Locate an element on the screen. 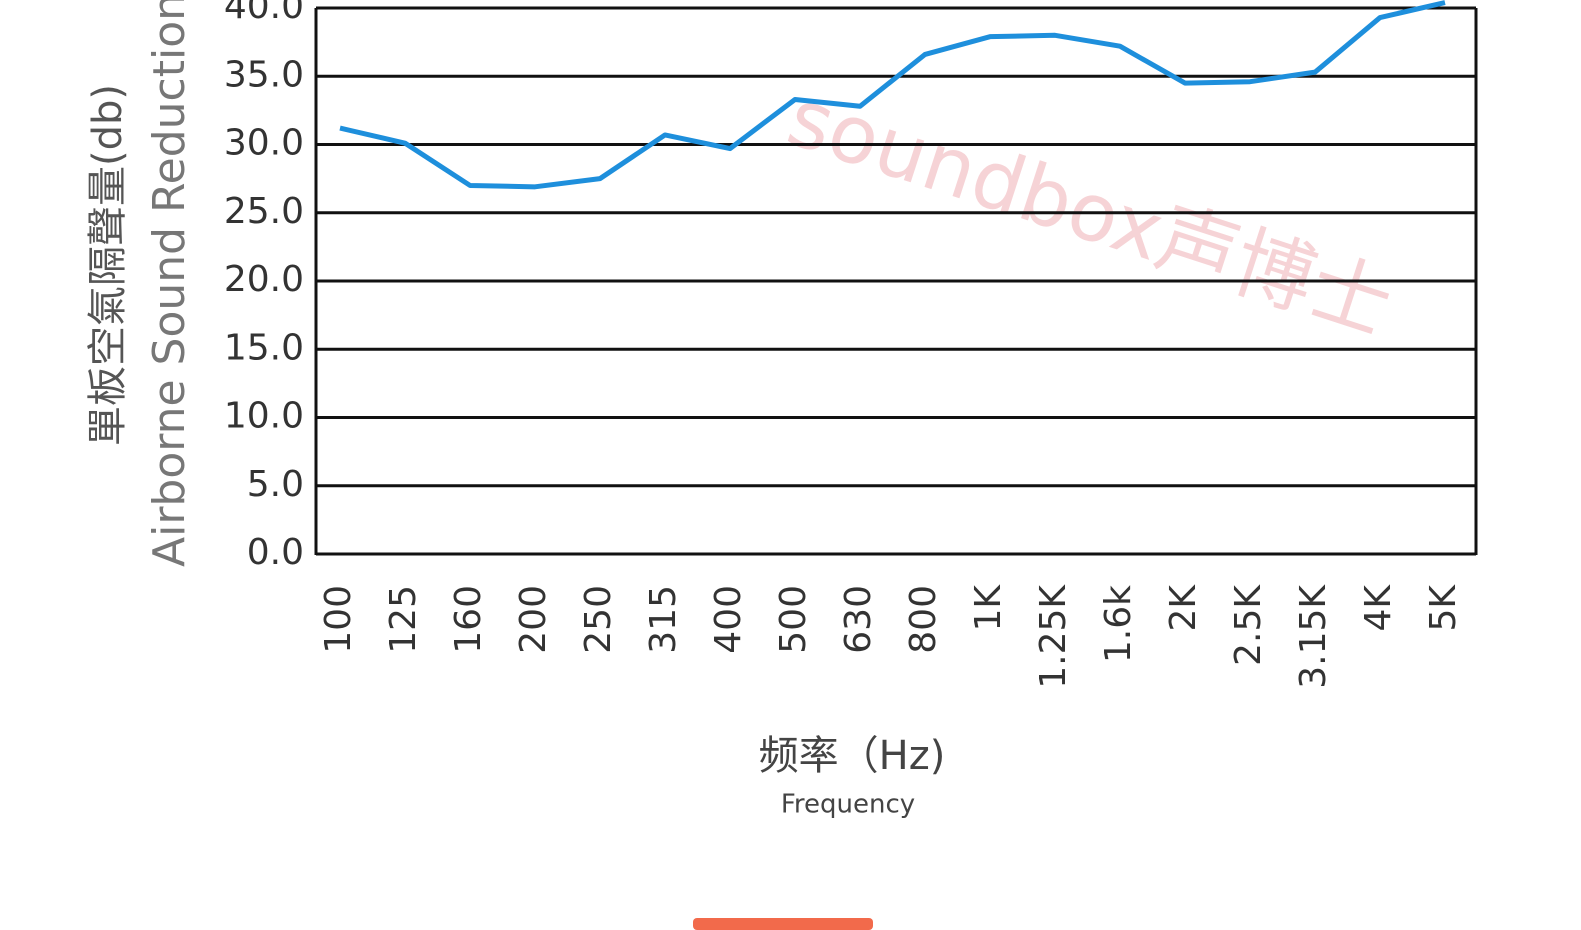 The image size is (1581, 930). x-axis-title-en: Frequency is located at coordinates (848, 805).